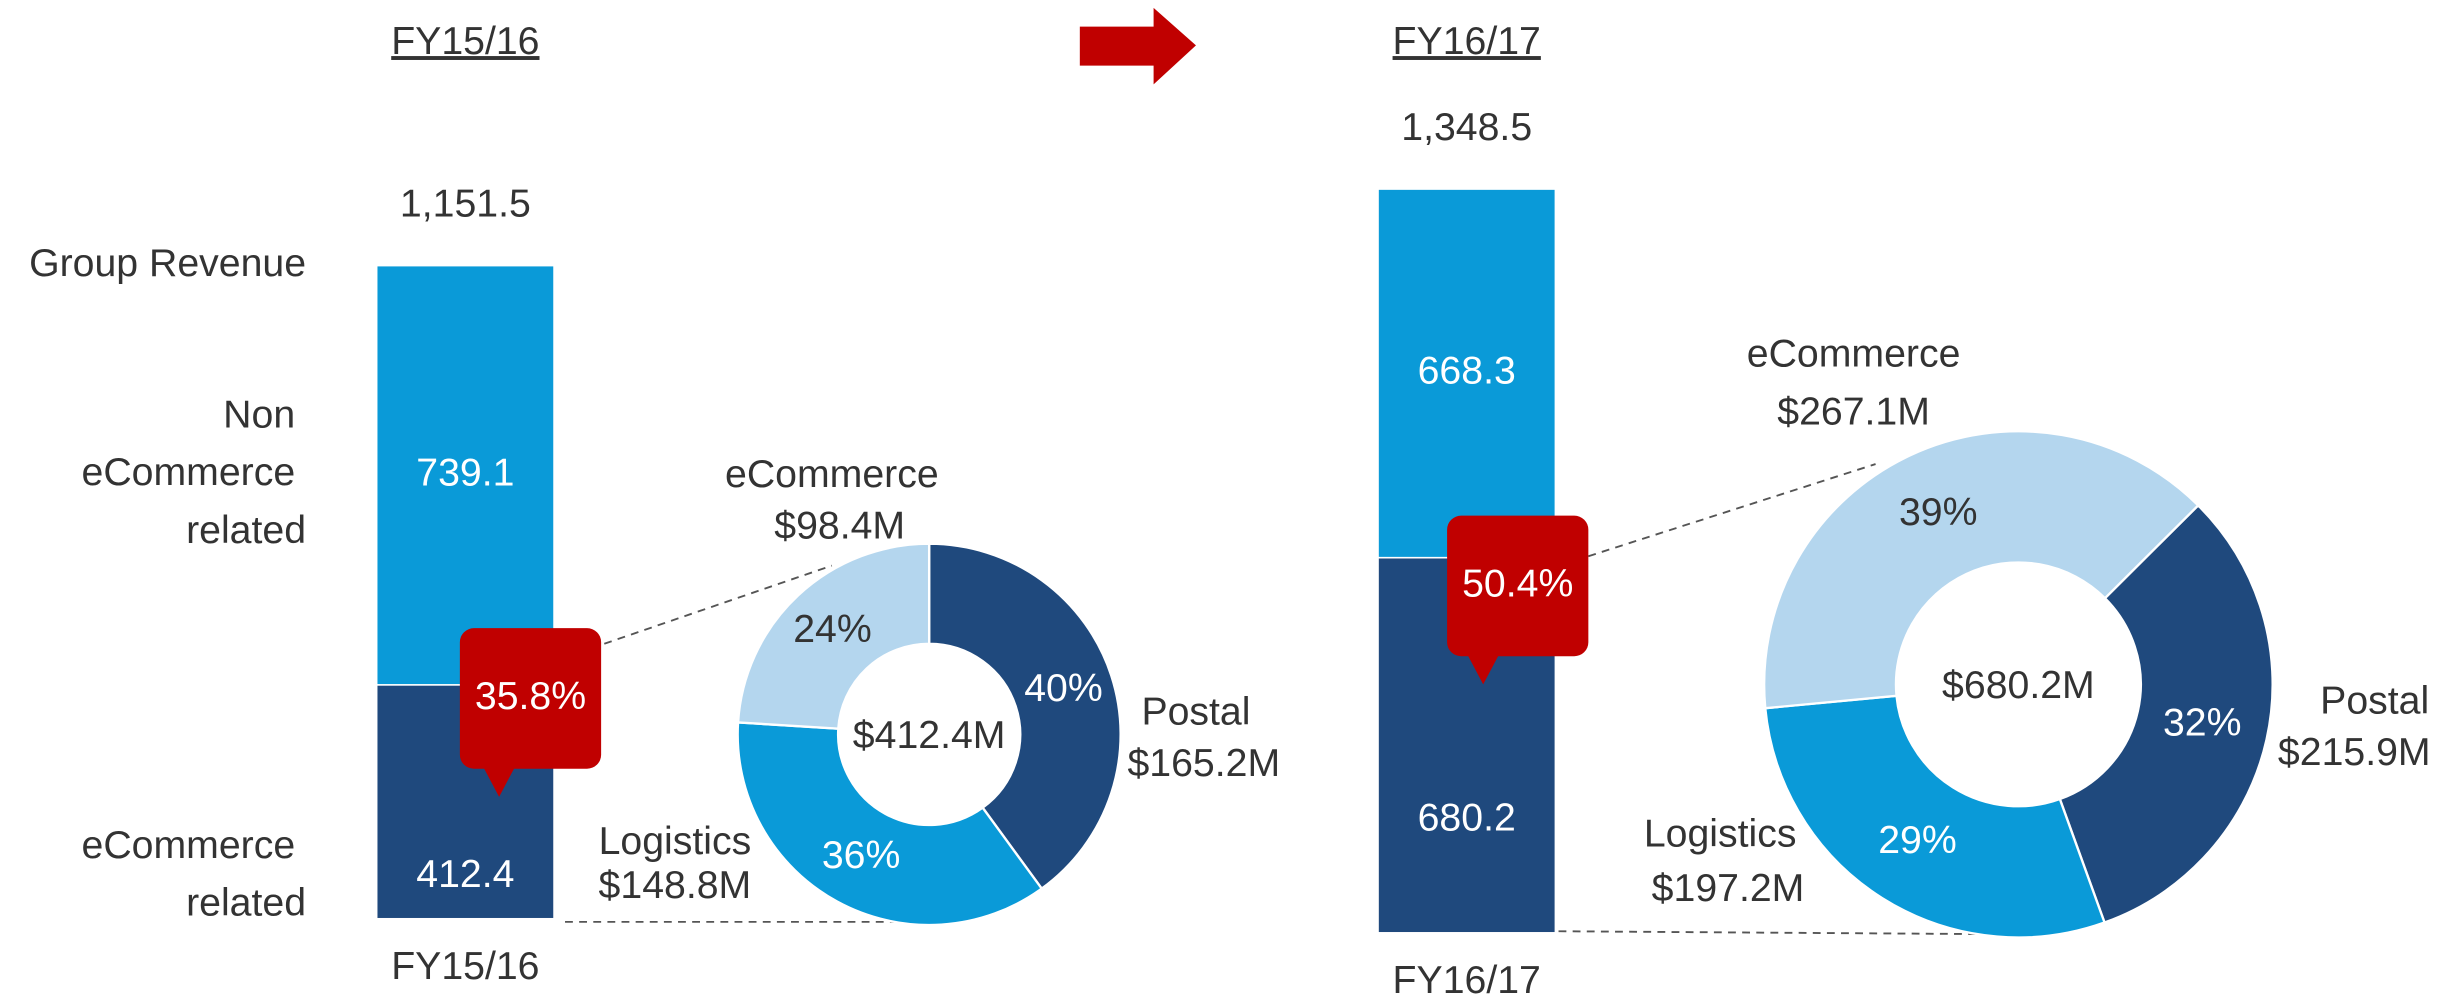 The image size is (2461, 1000). I want to click on category-label: FY16/17, so click(1467, 979).